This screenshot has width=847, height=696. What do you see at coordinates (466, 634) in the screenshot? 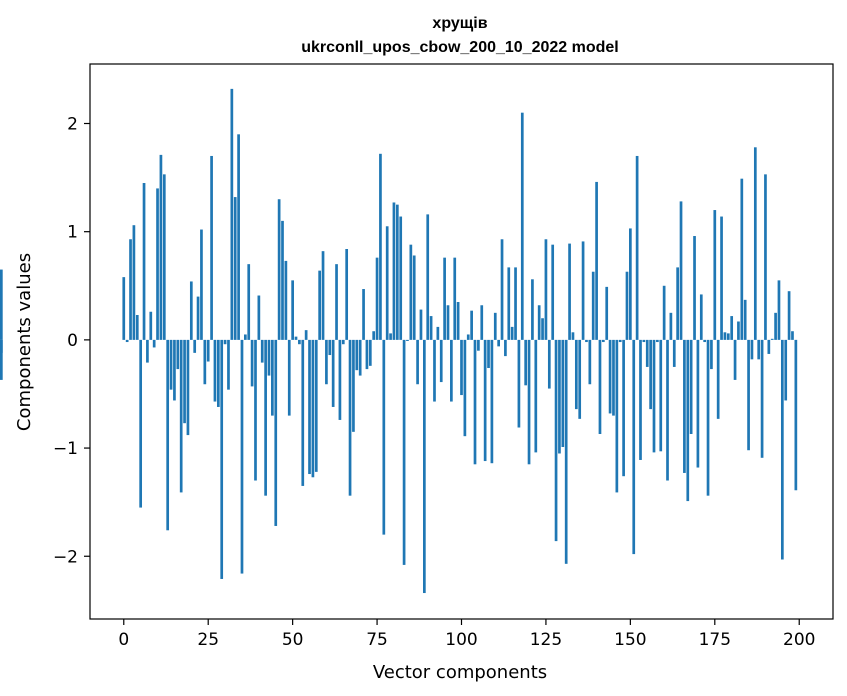
I see `x-axis: 0 25 50 75 100 125 150 175 200` at bounding box center [466, 634].